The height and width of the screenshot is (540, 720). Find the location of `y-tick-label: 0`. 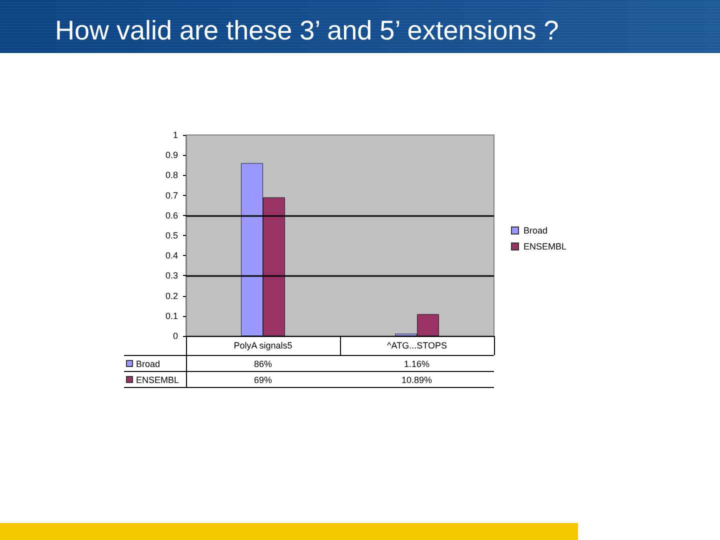

y-tick-label: 0 is located at coordinates (175, 336).